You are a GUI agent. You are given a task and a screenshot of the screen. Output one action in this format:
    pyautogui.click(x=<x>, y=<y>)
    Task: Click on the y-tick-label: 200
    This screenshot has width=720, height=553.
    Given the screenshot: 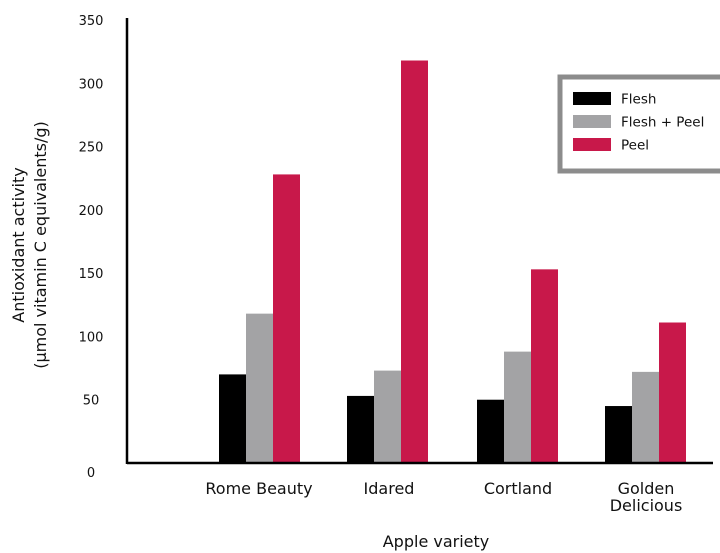 What is the action you would take?
    pyautogui.click(x=91, y=211)
    